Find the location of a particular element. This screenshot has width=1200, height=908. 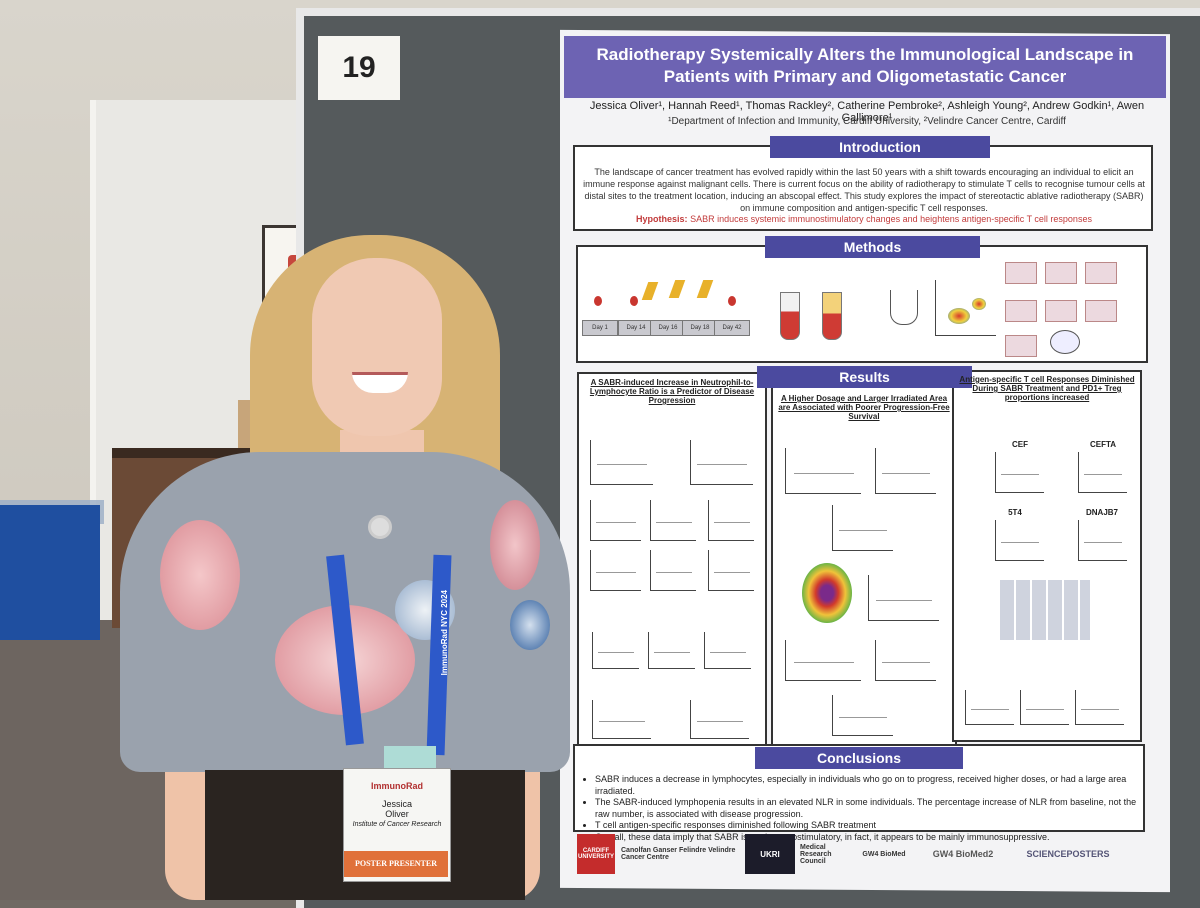

badge-clip is located at coordinates (410, 757).